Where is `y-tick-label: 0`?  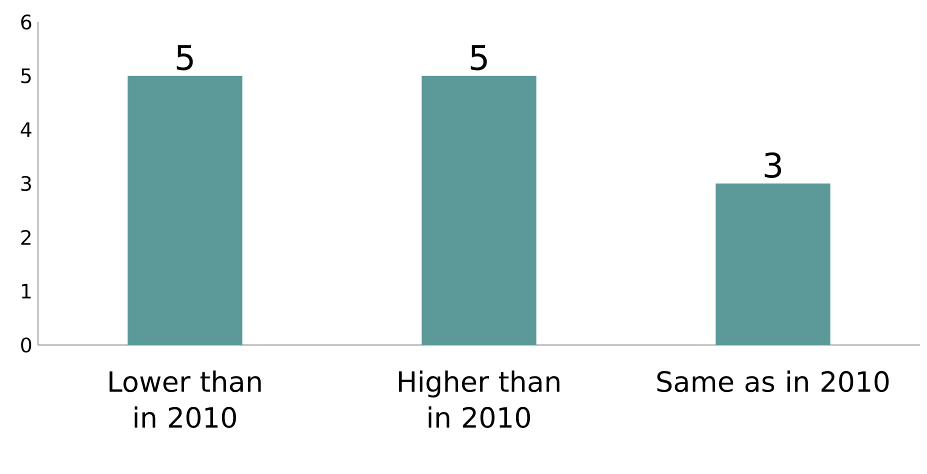 y-tick-label: 0 is located at coordinates (26, 345).